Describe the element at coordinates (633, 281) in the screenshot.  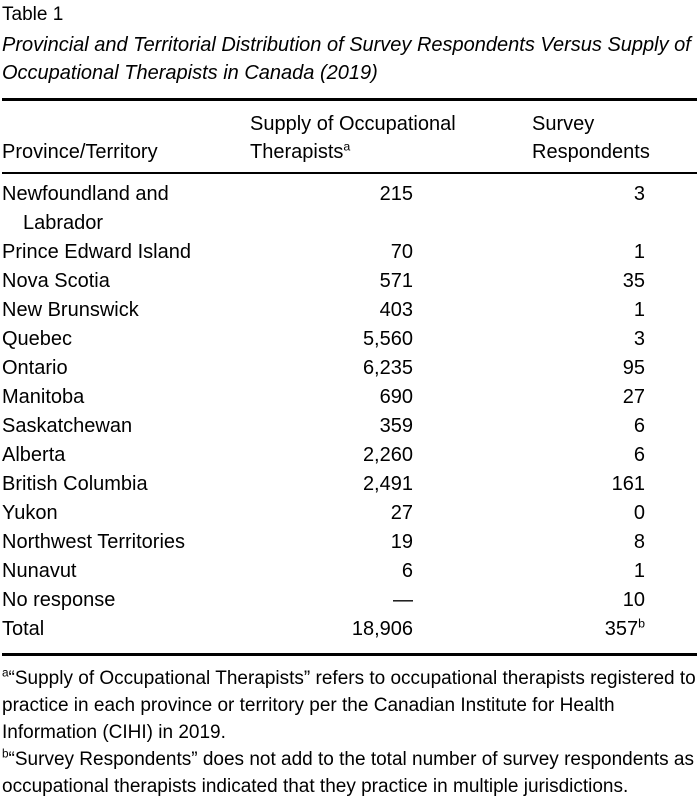
I see `respondents-cell: 35` at that location.